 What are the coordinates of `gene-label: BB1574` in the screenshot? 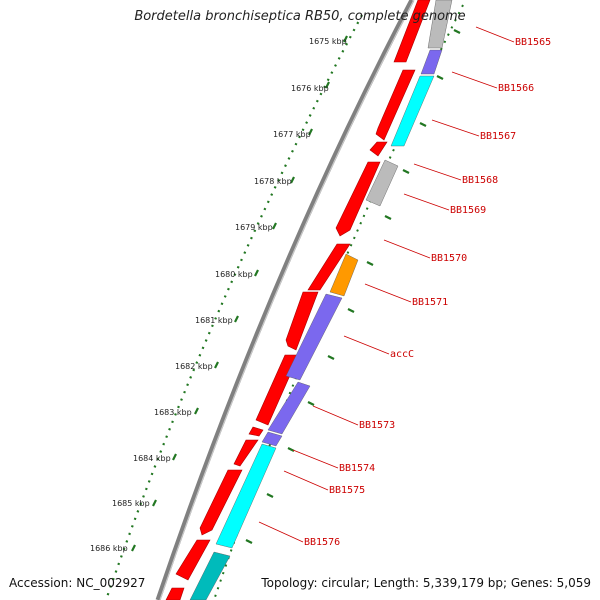 It's located at (357, 468).